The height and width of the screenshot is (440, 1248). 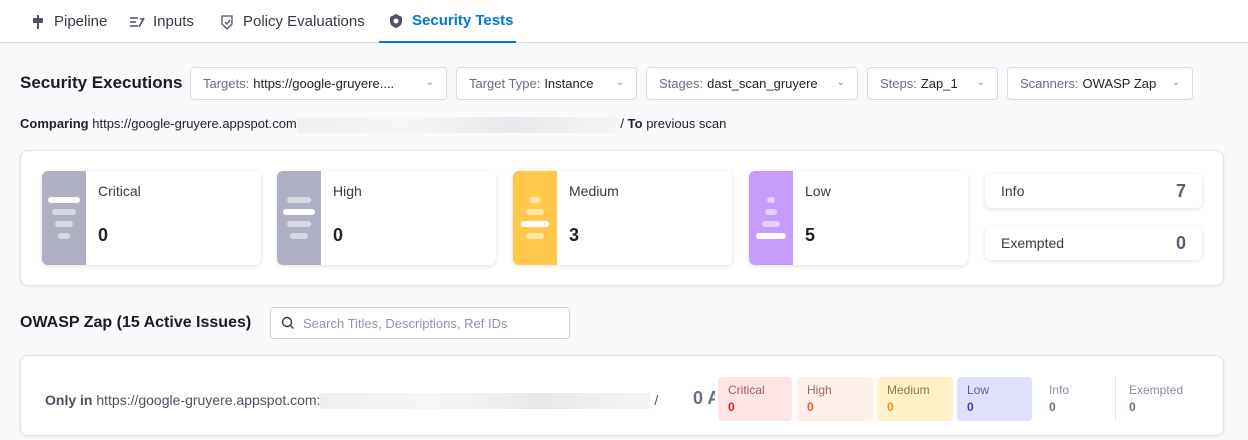 I want to click on only-in-target: https://google-gruyere.appspot.com:, so click(x=208, y=400).